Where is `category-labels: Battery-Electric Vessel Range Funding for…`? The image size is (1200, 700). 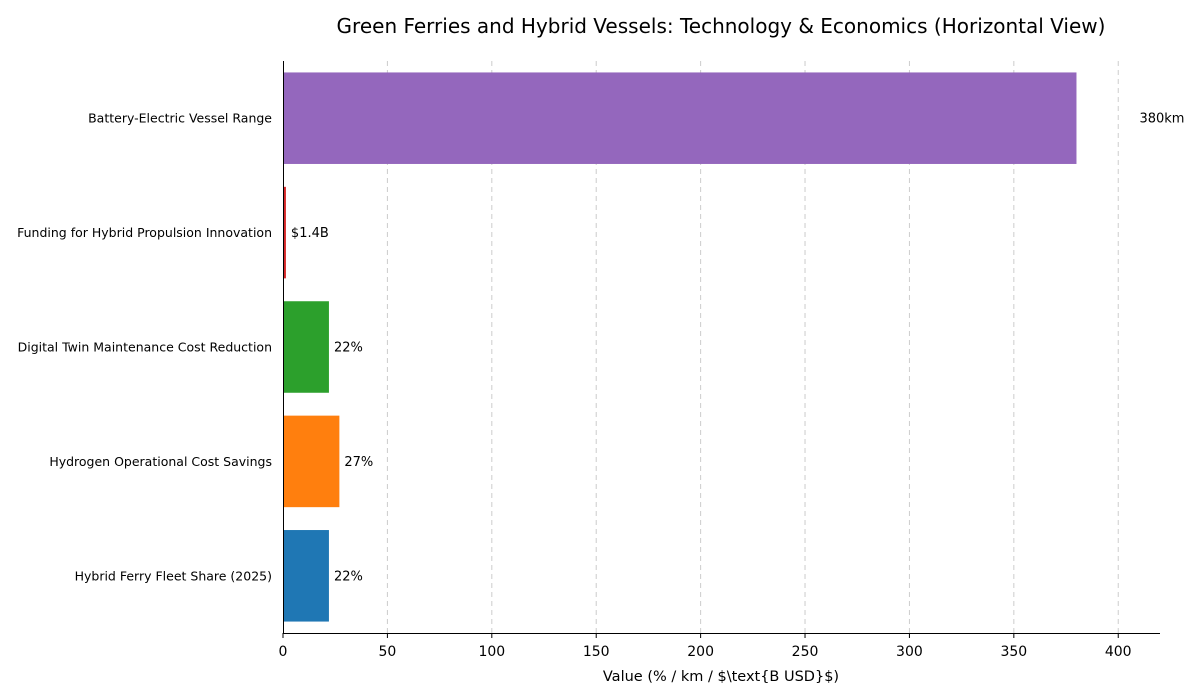 category-labels: Battery-Electric Vessel Range Funding for… is located at coordinates (144, 347).